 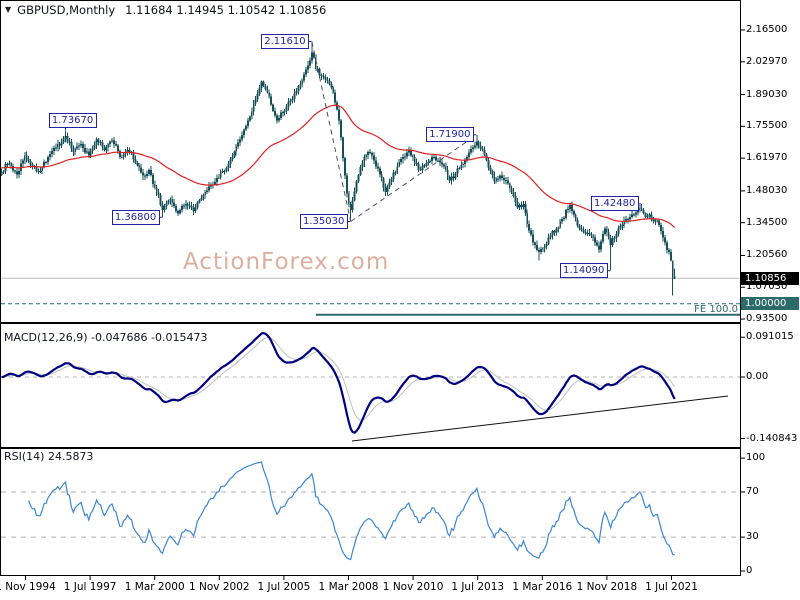 What do you see at coordinates (540, 418) in the screenshot?
I see `macd-trendline` at bounding box center [540, 418].